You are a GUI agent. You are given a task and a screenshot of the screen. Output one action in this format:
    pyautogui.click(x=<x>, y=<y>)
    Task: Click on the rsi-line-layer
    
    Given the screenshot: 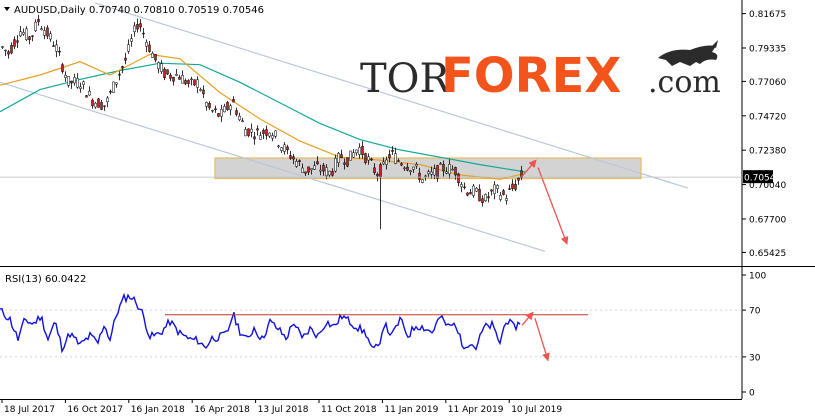 What is the action you would take?
    pyautogui.click(x=260, y=323)
    